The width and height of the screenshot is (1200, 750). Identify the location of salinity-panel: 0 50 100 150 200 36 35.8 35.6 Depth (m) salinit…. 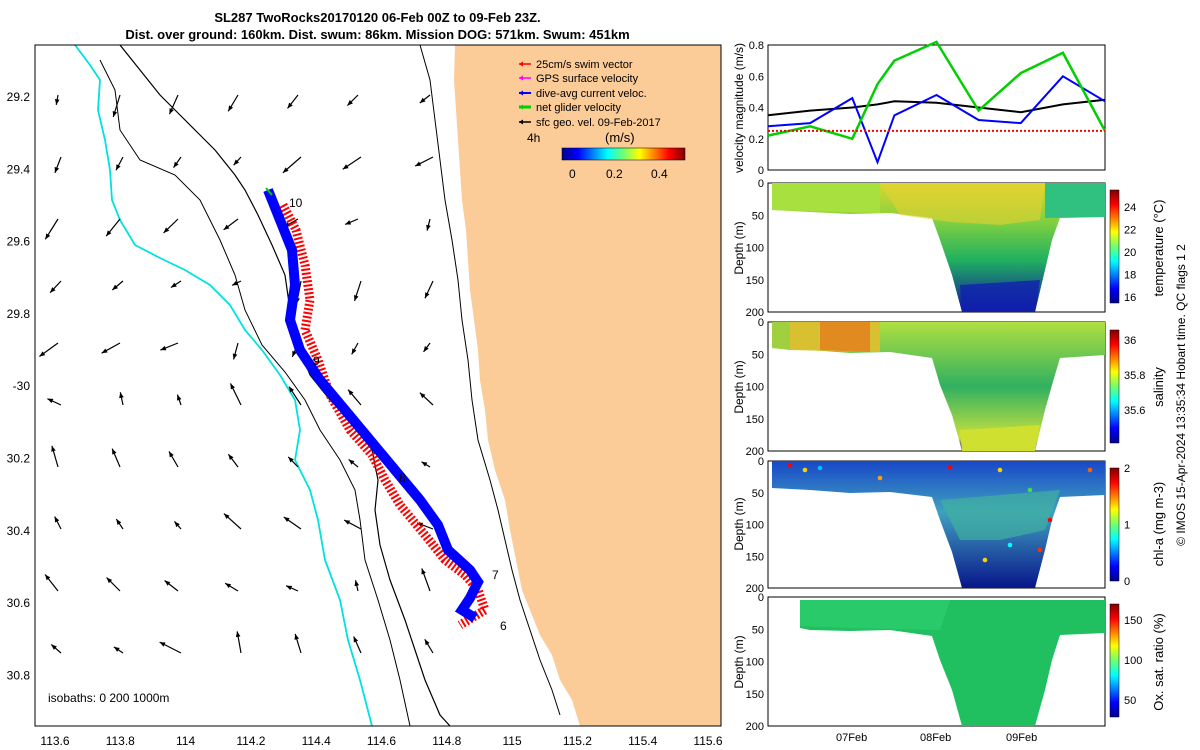
(949, 387).